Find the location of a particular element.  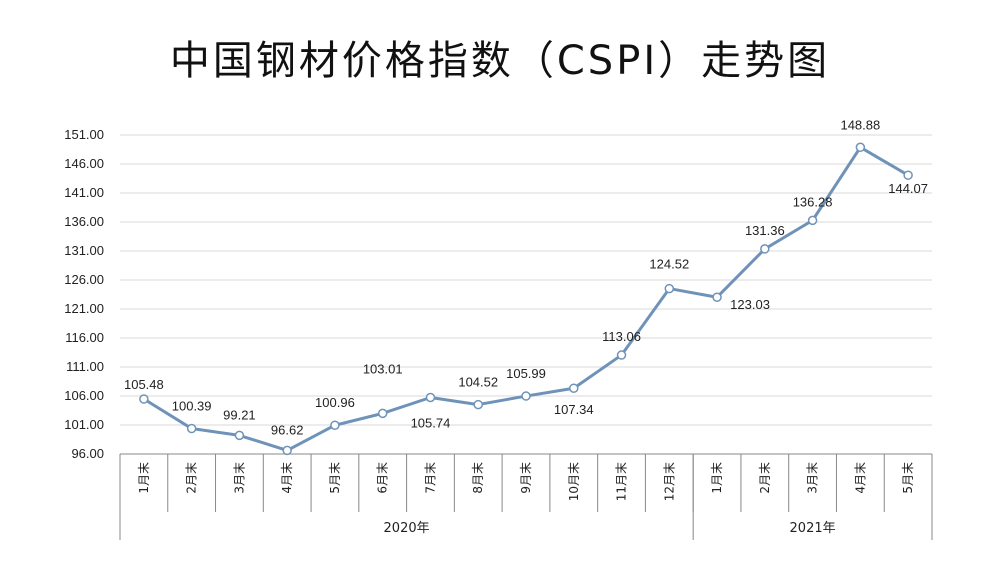

data-label: 103.01 is located at coordinates (383, 368).